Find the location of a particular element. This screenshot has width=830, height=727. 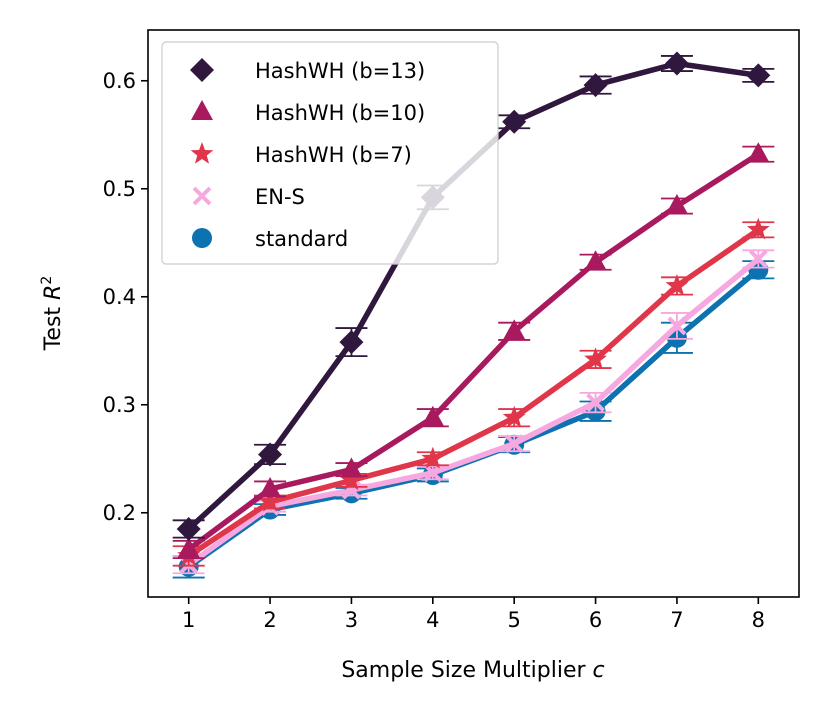

y-tick-label-0.4: 0.4 is located at coordinates (119, 297).